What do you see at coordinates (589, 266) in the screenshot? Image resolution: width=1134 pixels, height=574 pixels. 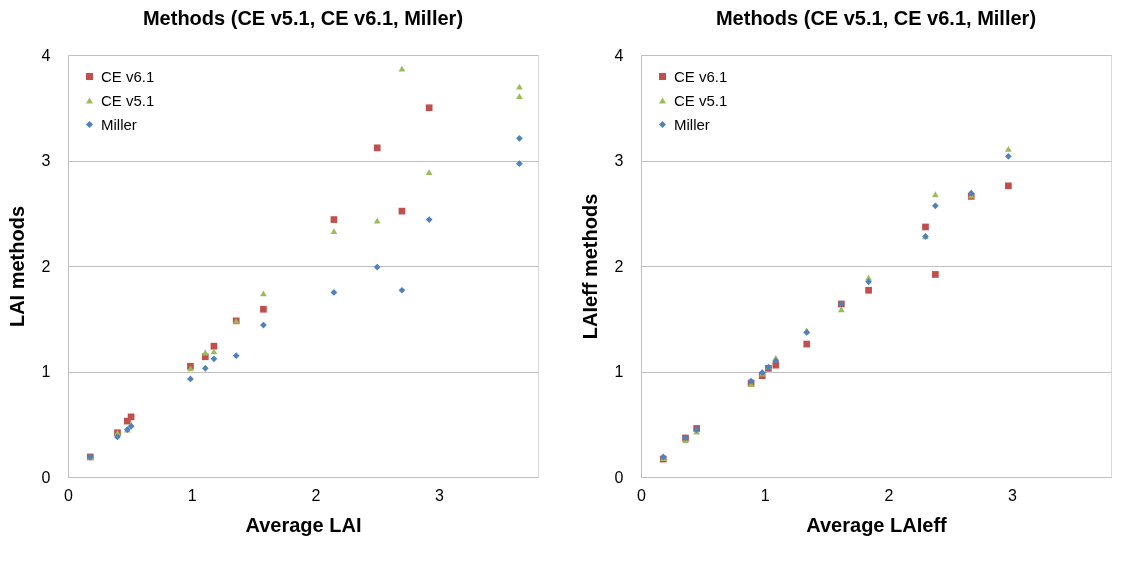 I see `y-axis-title: LAIeff methods` at bounding box center [589, 266].